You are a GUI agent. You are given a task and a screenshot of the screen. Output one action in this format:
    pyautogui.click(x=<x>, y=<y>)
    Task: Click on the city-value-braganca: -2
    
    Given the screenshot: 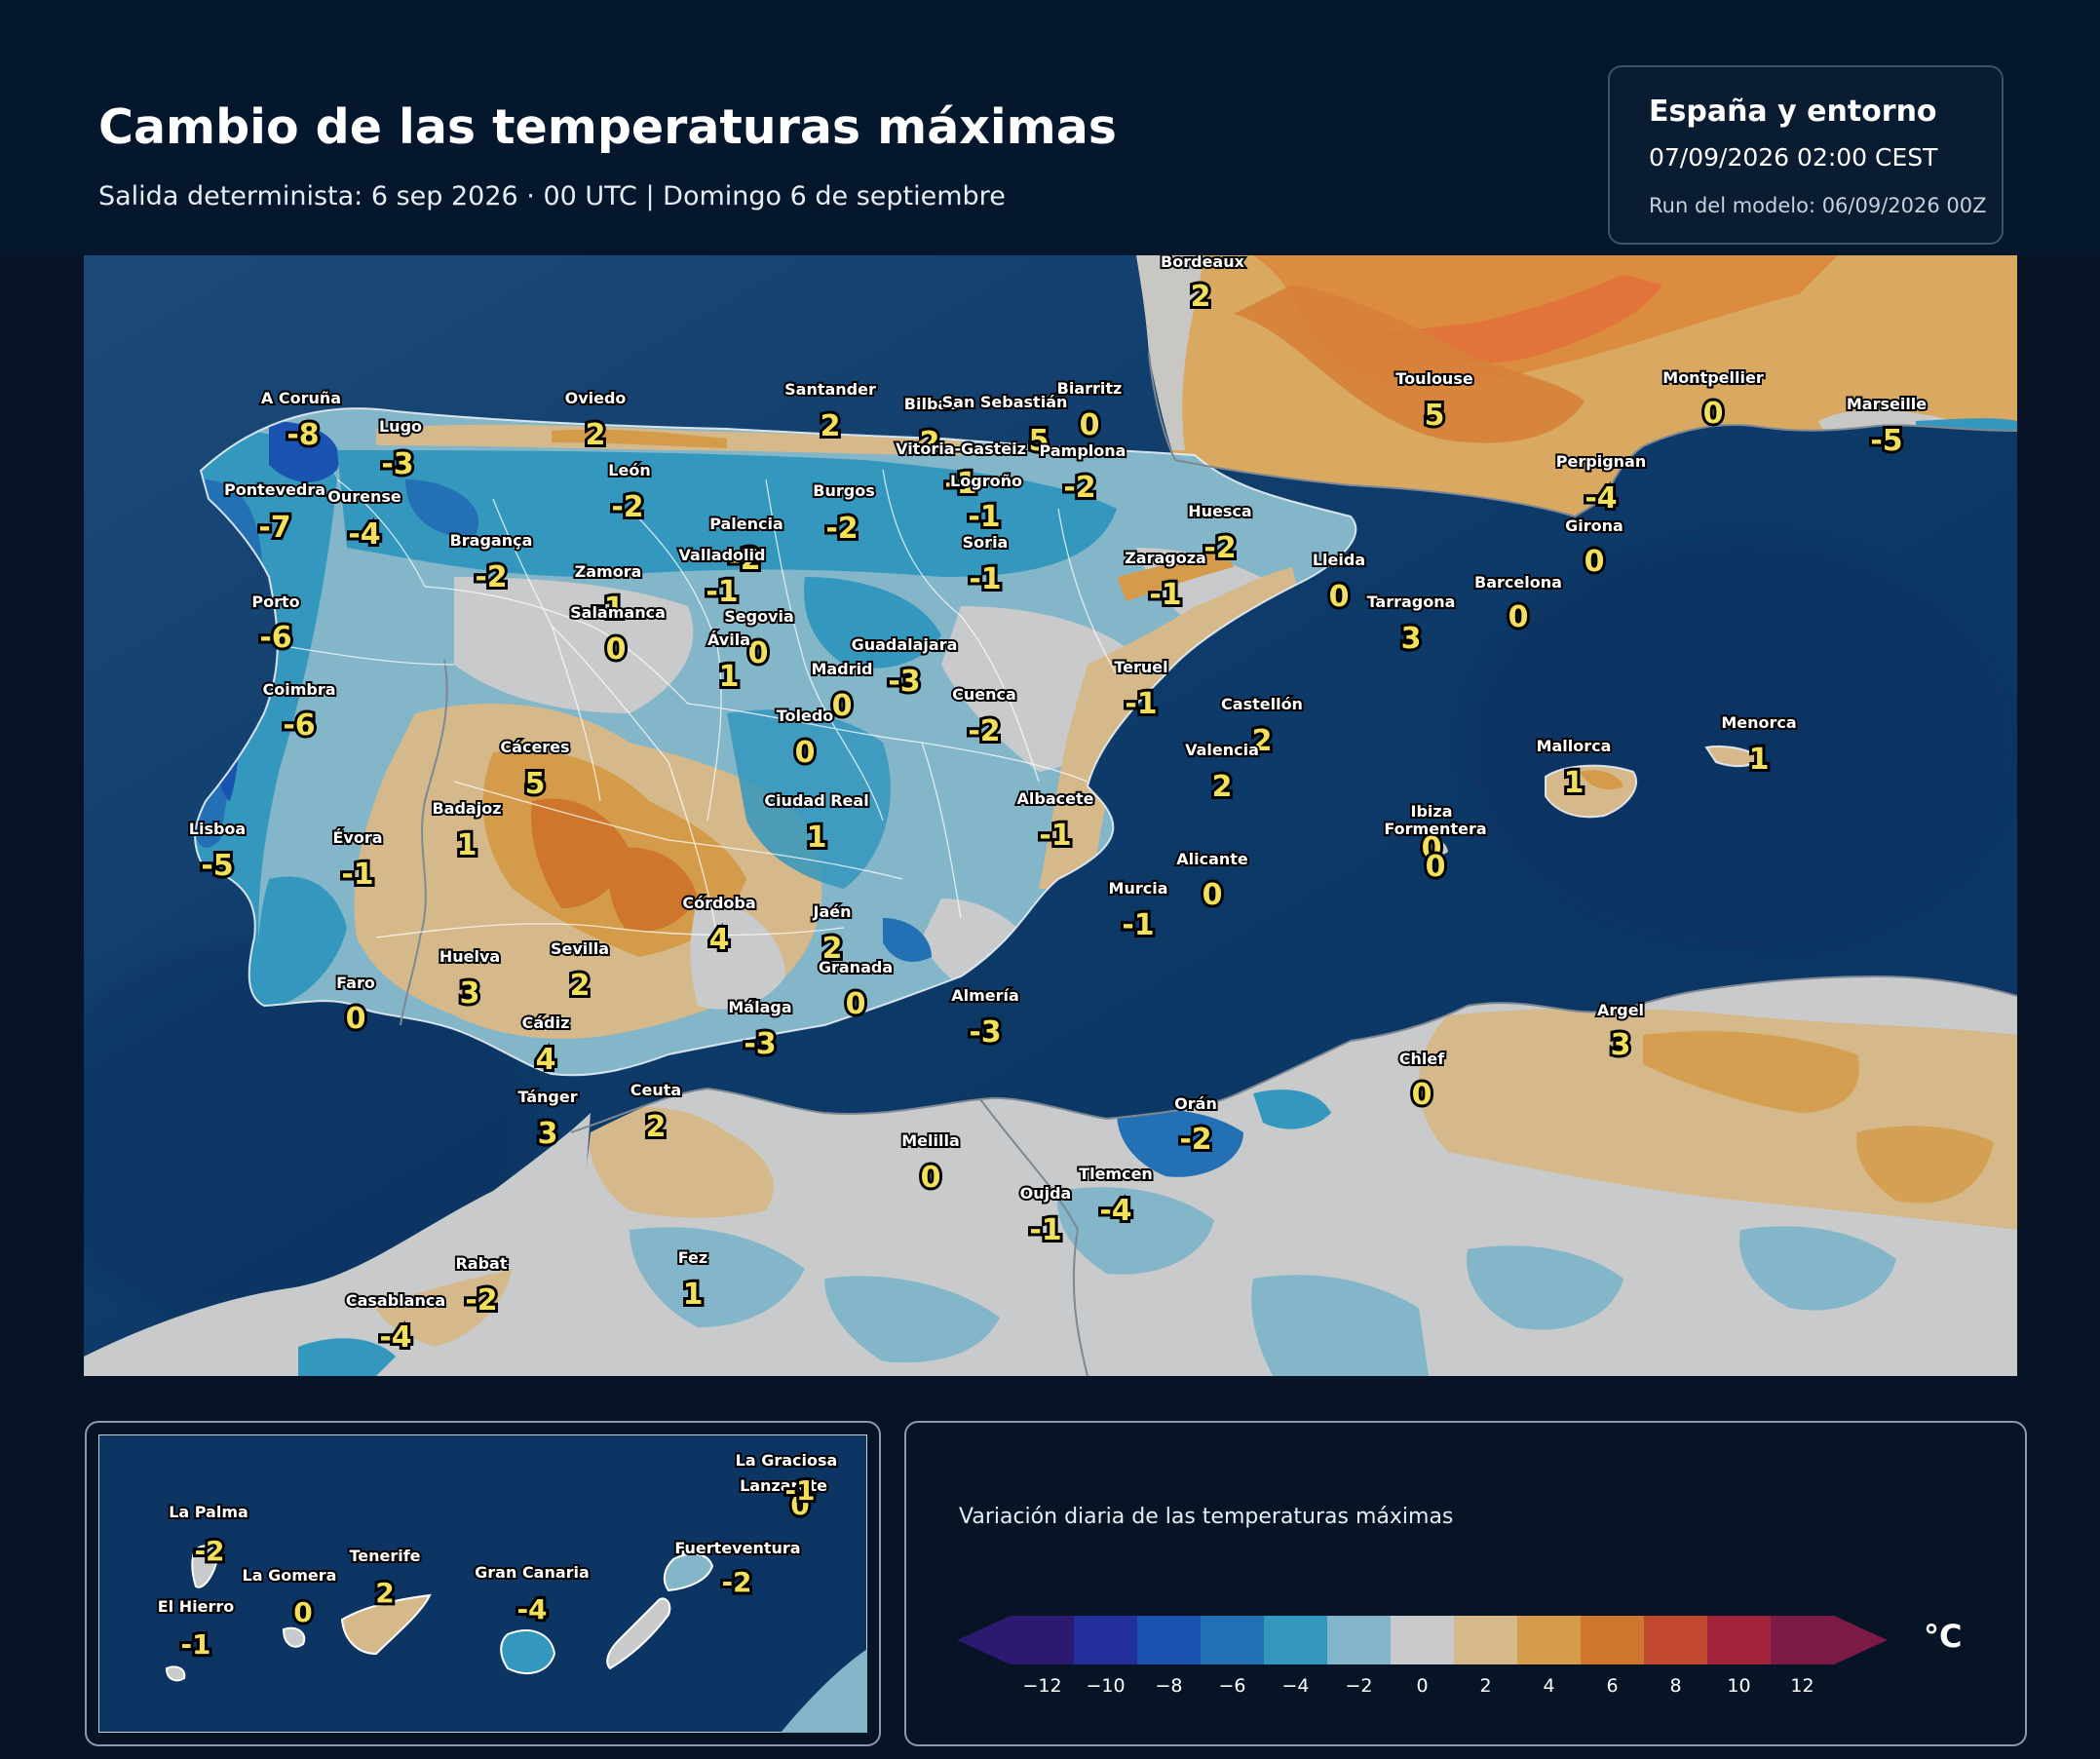 What is the action you would take?
    pyautogui.click(x=491, y=577)
    